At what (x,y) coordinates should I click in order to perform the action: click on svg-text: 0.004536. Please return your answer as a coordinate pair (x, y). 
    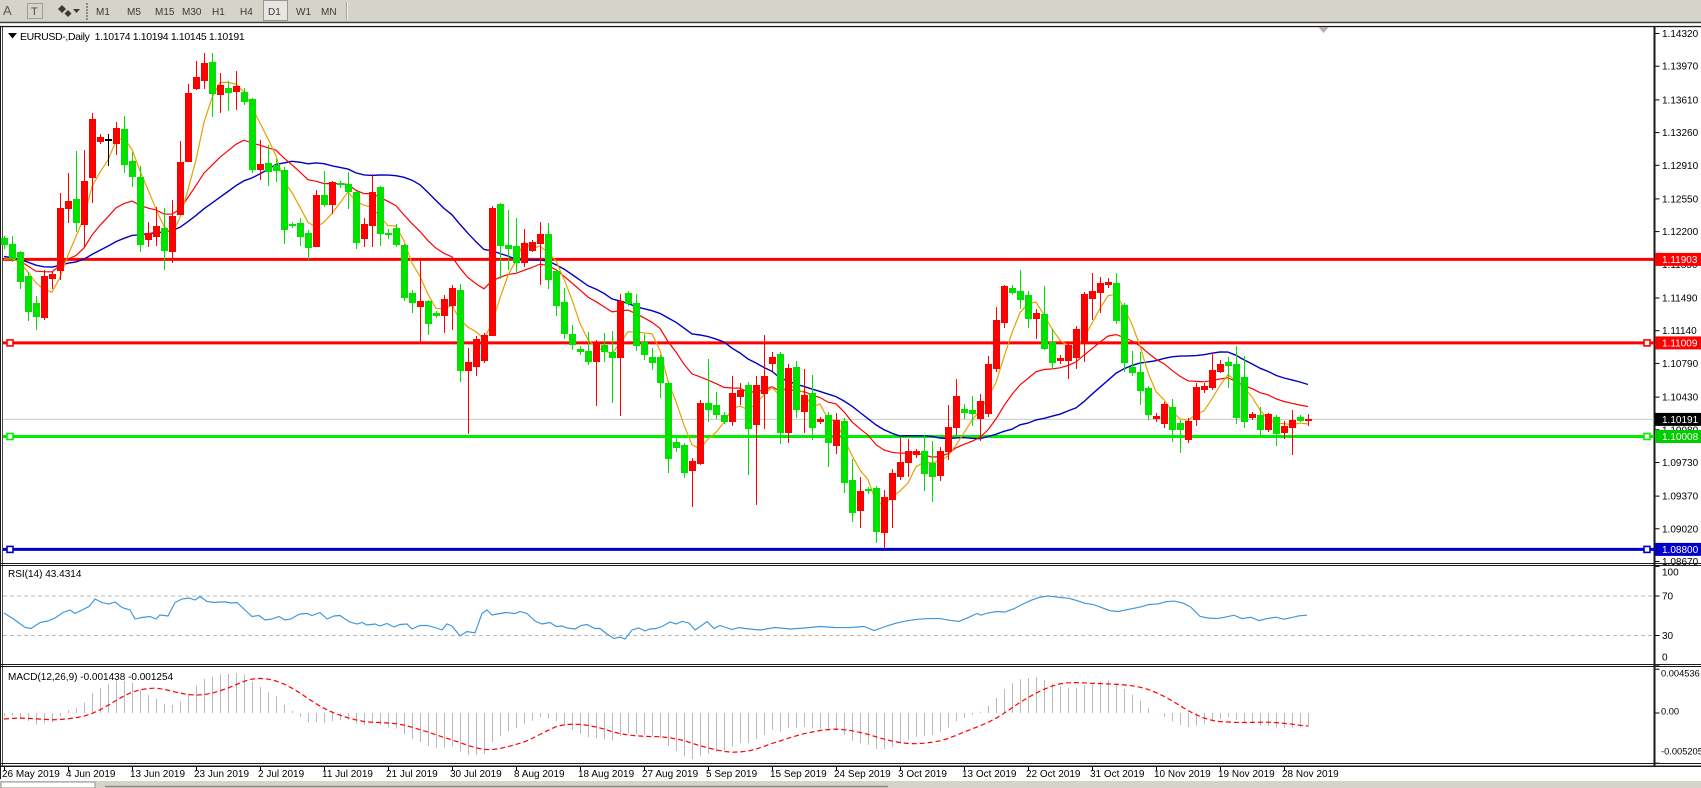
    Looking at the image, I should click on (1680, 674).